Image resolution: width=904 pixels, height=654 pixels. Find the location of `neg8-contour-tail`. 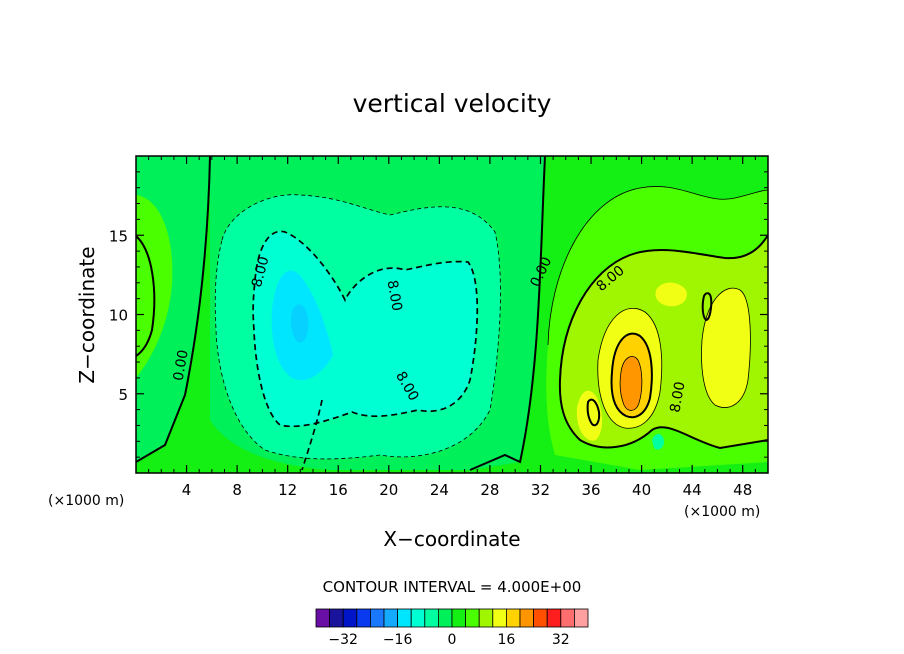

neg8-contour-tail is located at coordinates (312, 435).